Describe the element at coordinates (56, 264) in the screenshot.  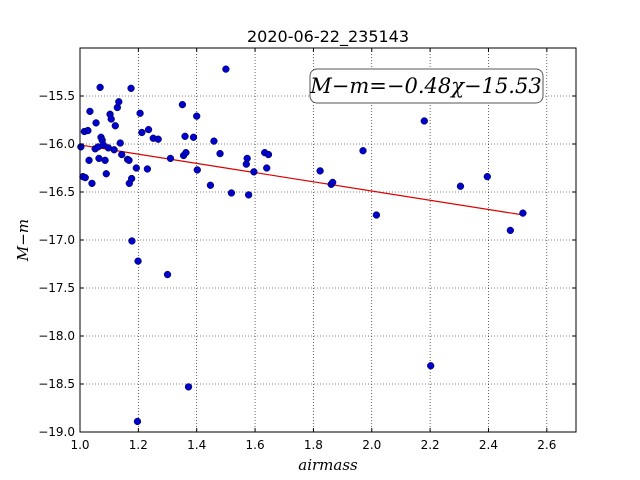
I see `y-tick-labels: −15.5 −16.0 −16.5 −17.0 −17.5 −18.0 −18.5 −19.0` at that location.